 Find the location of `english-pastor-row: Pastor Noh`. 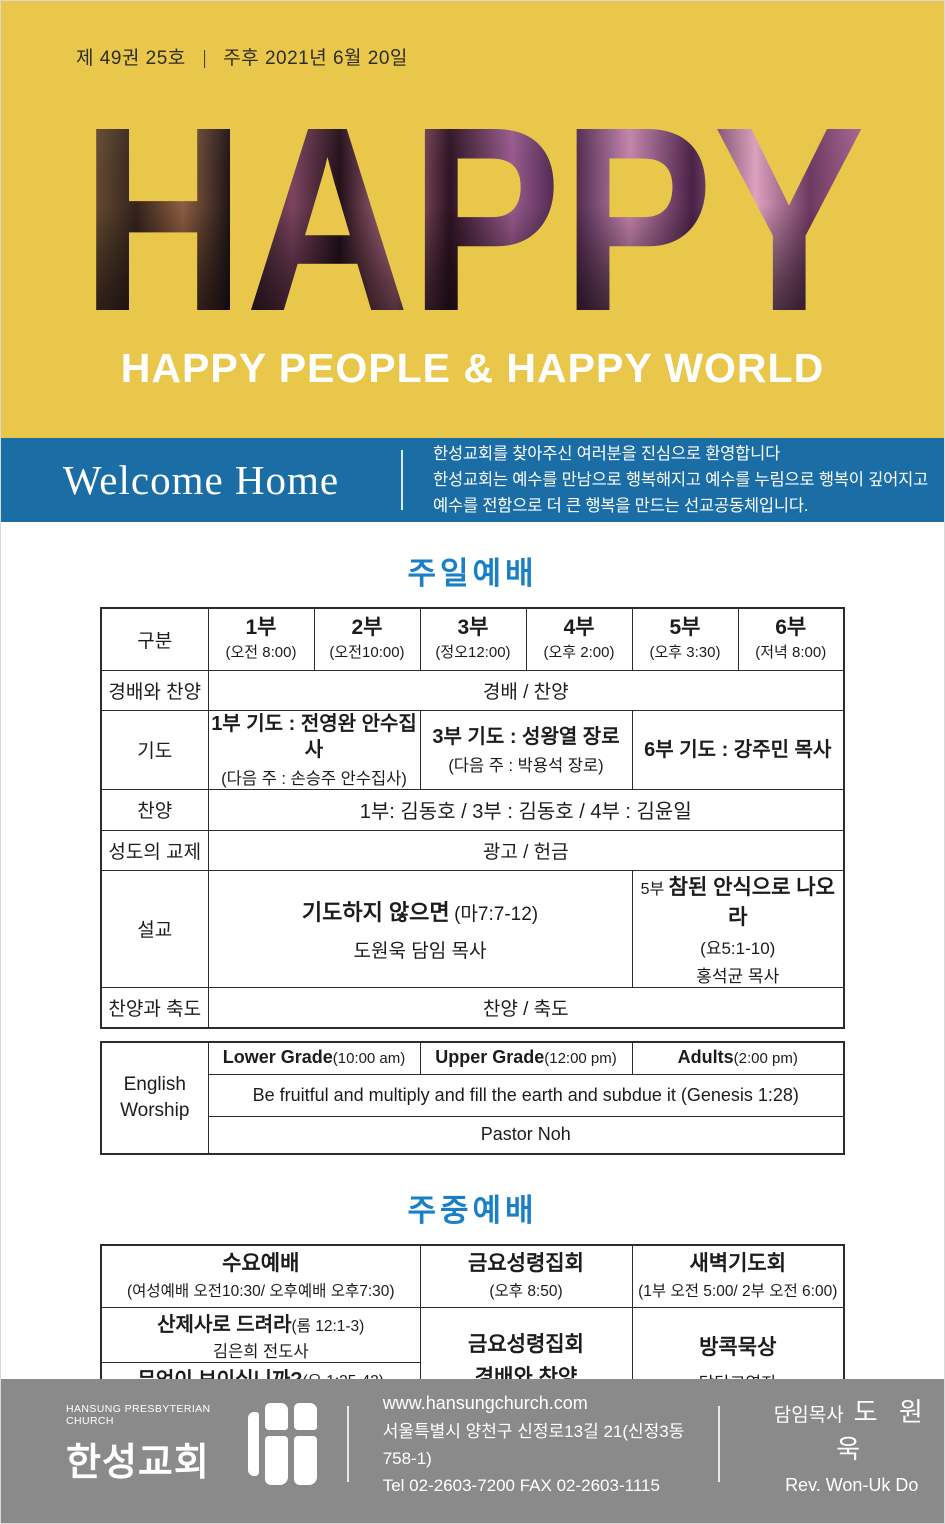

english-pastor-row: Pastor Noh is located at coordinates (473, 1135).